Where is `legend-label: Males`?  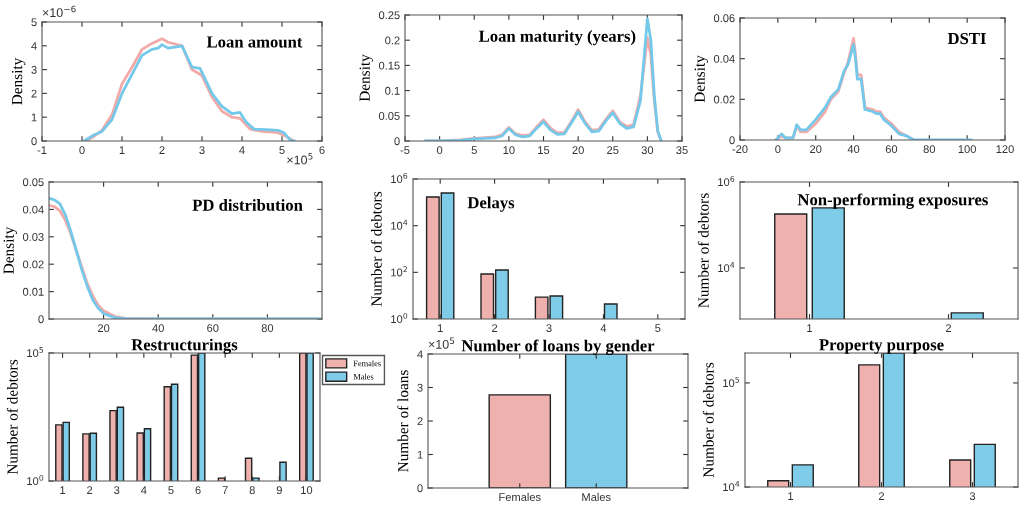
legend-label: Males is located at coordinates (363, 376).